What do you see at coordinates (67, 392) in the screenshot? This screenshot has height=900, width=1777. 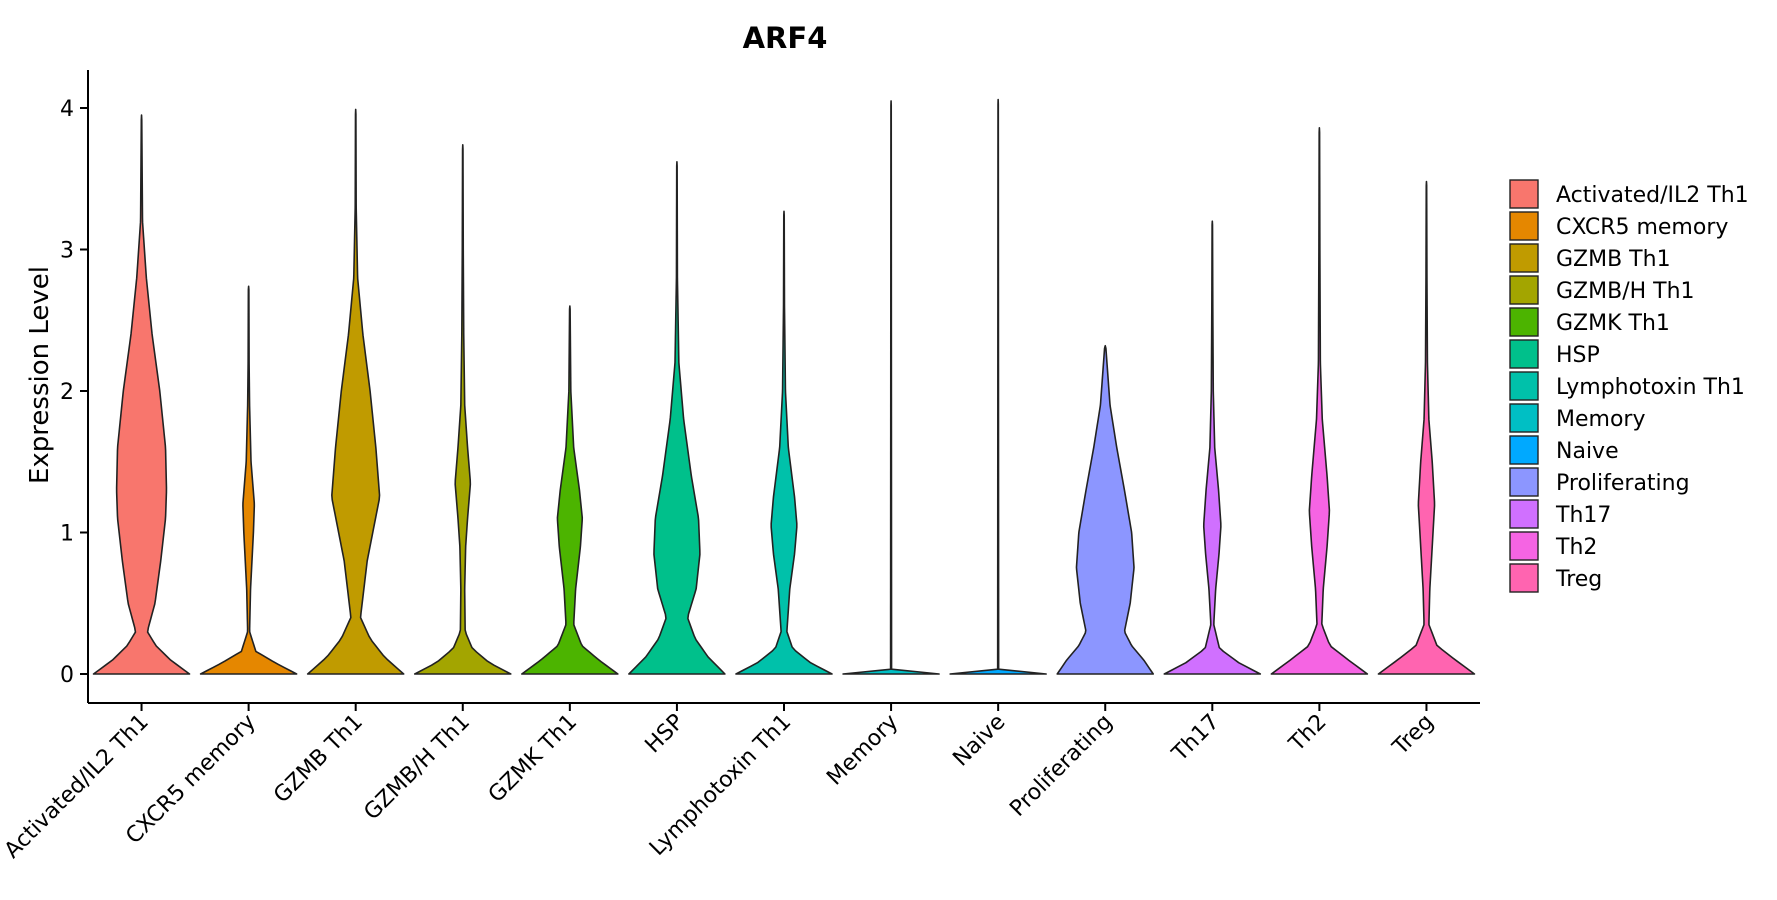 I see `y-tick-label: 2` at bounding box center [67, 392].